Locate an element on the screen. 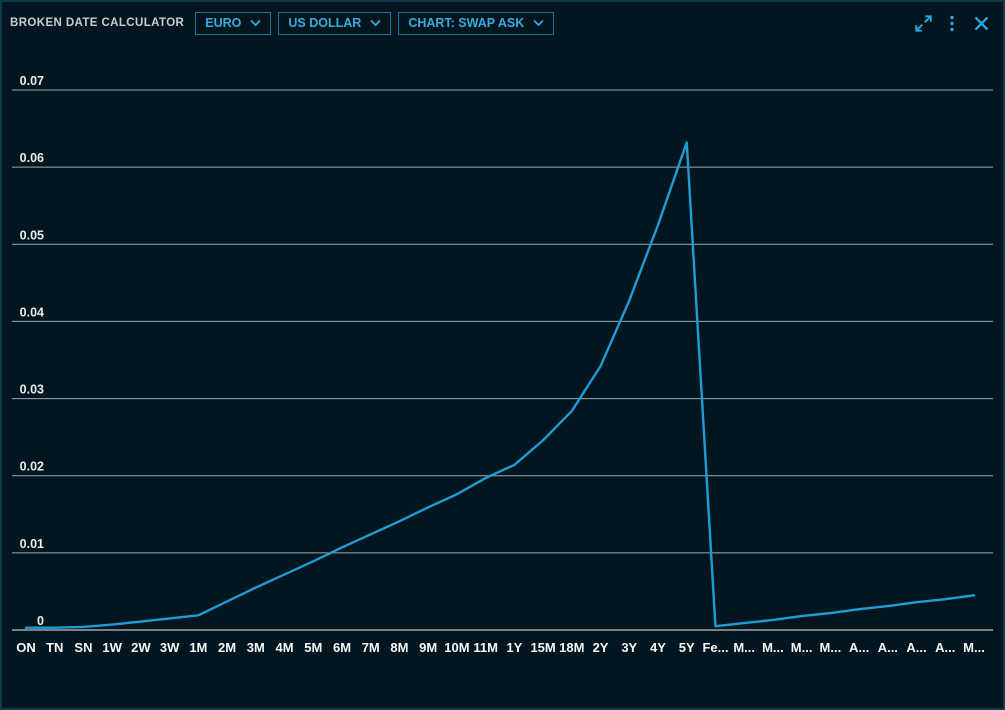 Image resolution: width=1005 pixels, height=710 pixels. expand-icon is located at coordinates (923, 23).